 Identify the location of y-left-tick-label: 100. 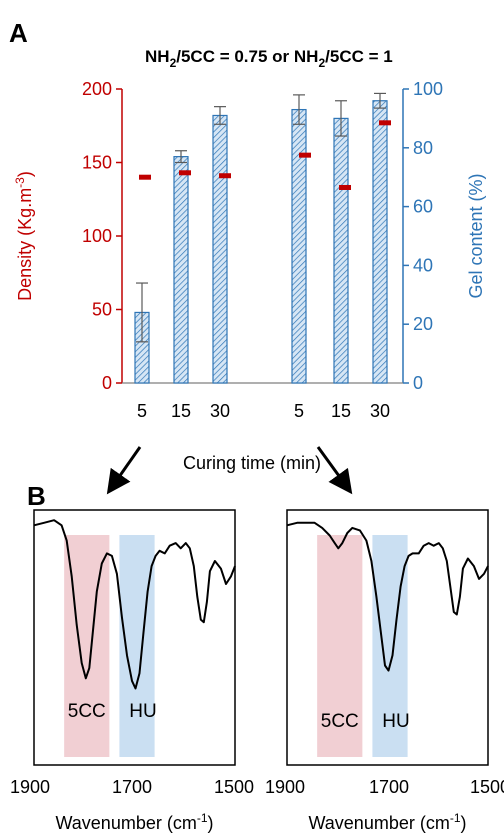
(97, 236).